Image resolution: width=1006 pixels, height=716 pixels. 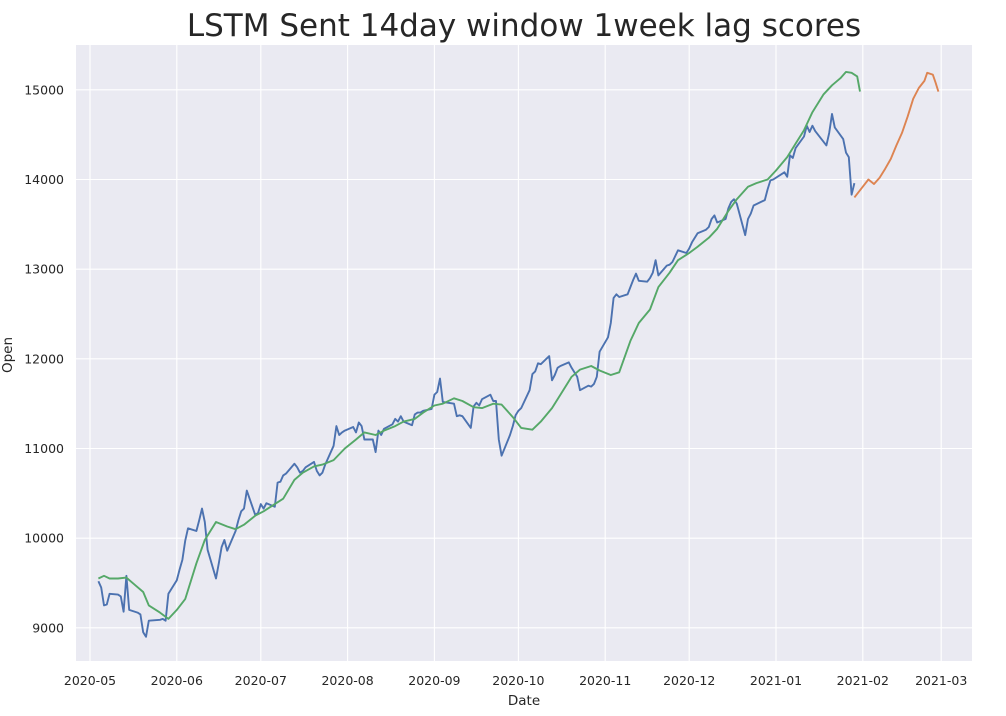 I want to click on x-tick-label: 2020-06, so click(x=177, y=680).